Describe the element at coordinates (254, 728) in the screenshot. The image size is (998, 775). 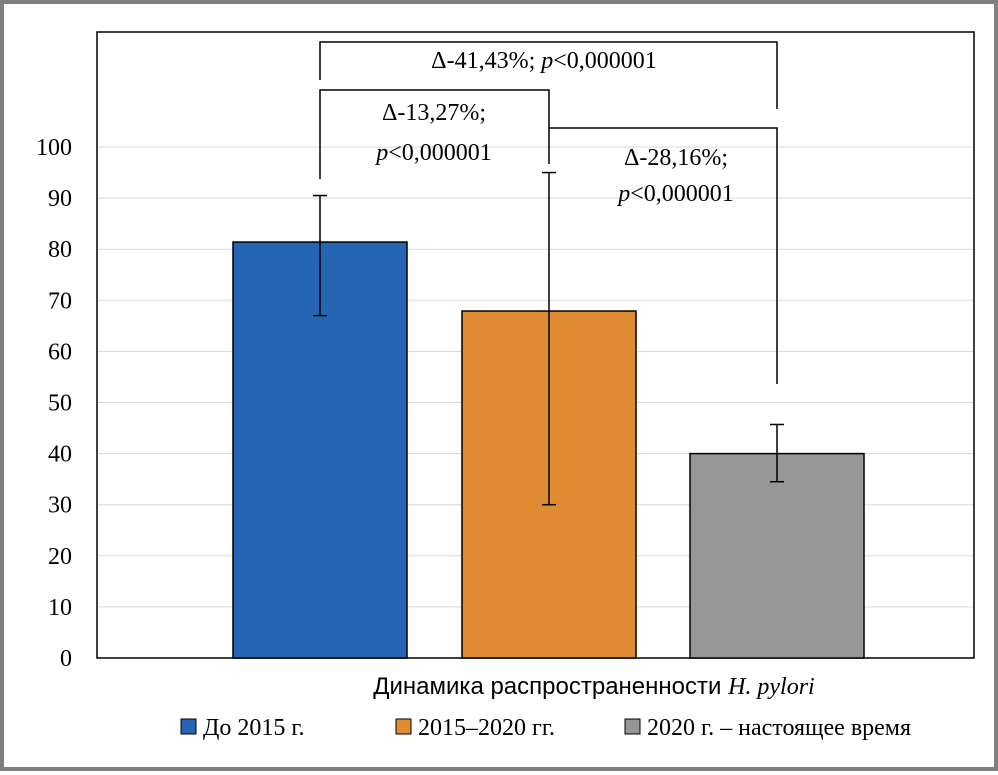
I see `legend-label: До 2015 г.` at that location.